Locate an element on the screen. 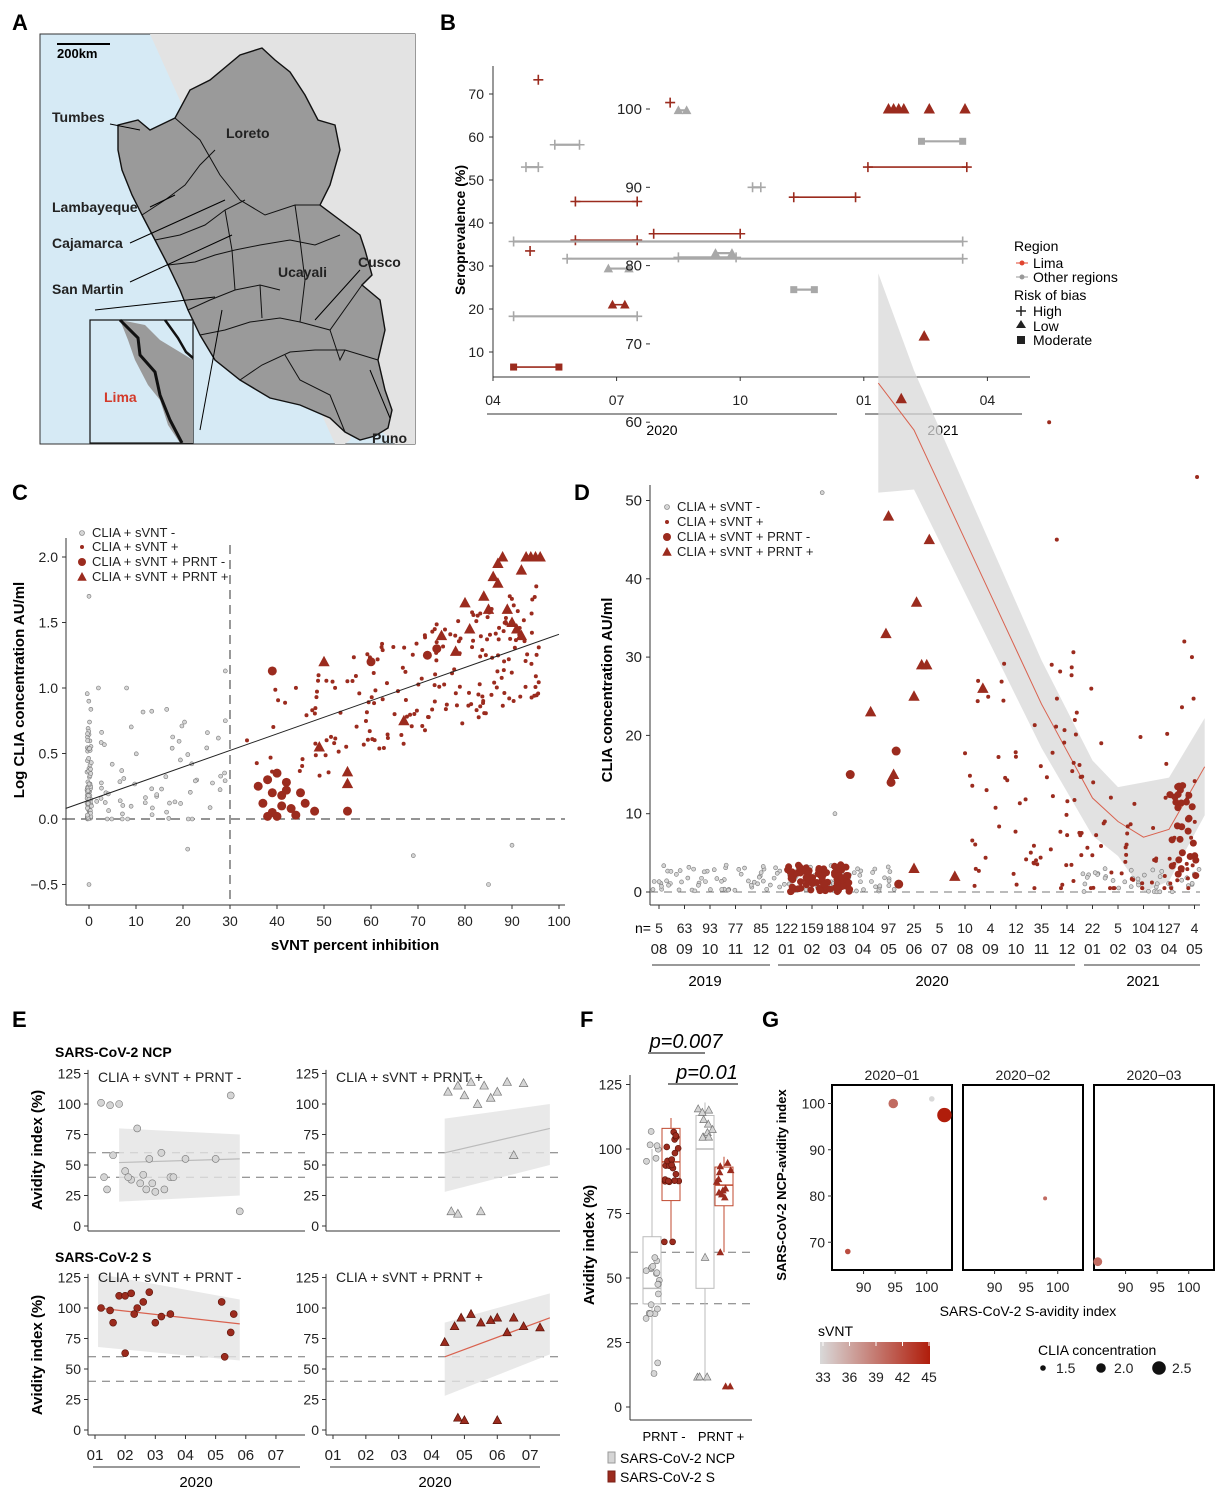 This screenshot has width=1218, height=1492. legend-lima-label: Lima is located at coordinates (1048, 263).